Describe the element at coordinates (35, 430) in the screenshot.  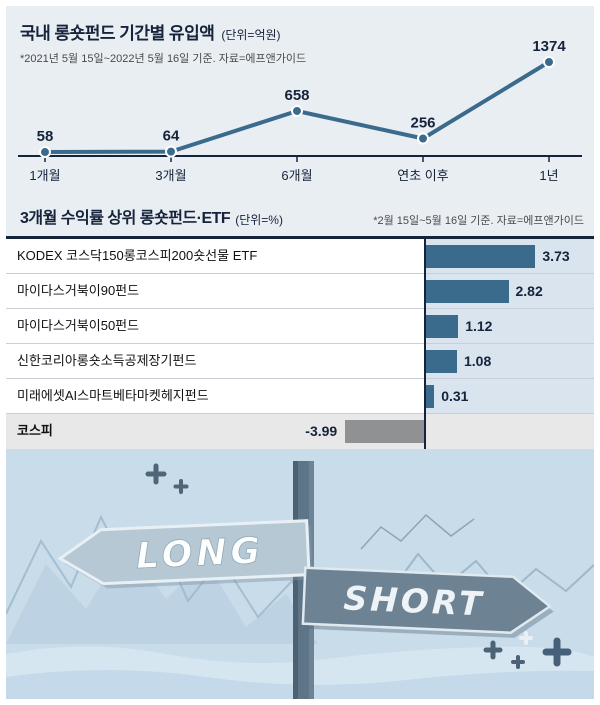
I see `fund-name: 코스피` at that location.